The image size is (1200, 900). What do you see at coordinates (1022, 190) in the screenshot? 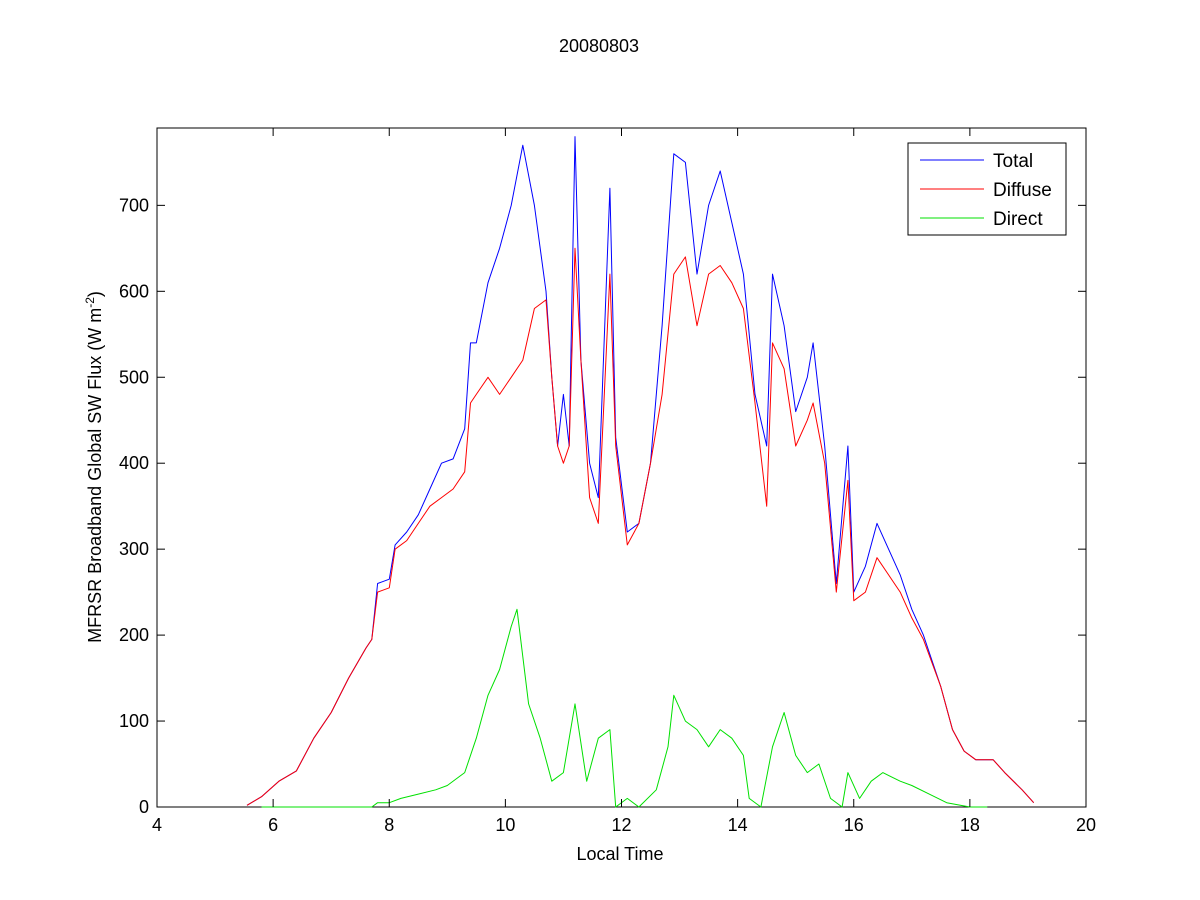
I see `legend-label-diffuse: Diffuse` at bounding box center [1022, 190].